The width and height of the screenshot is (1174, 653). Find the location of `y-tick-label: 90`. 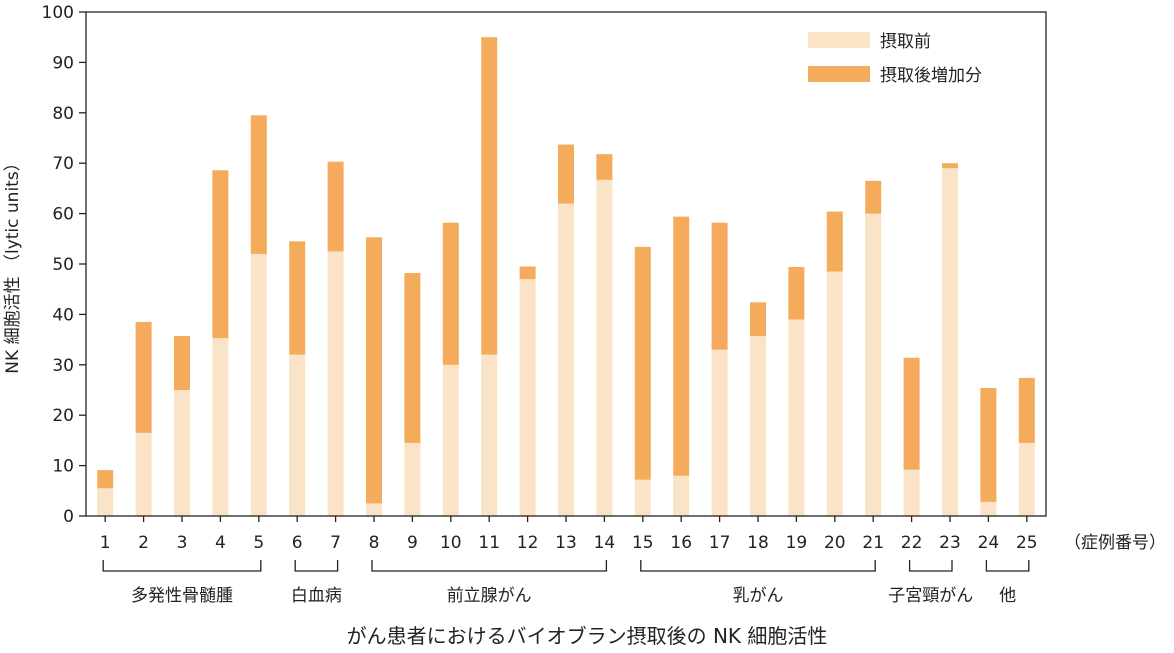

y-tick-label: 90 is located at coordinates (63, 63).